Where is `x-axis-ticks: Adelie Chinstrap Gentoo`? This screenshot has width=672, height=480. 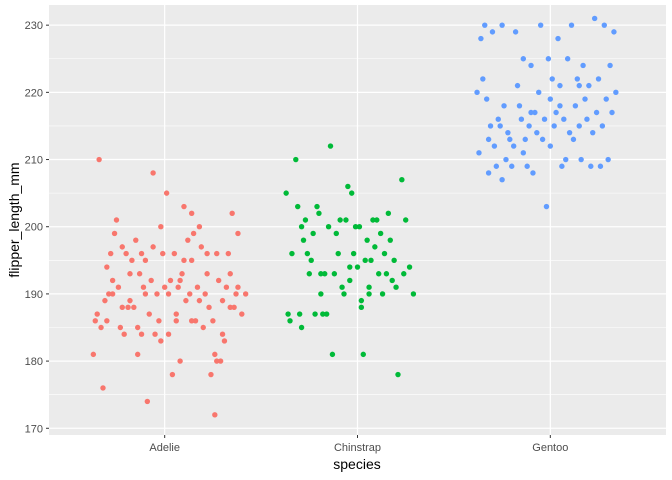 x-axis-ticks: Adelie Chinstrap Gentoo is located at coordinates (358, 444).